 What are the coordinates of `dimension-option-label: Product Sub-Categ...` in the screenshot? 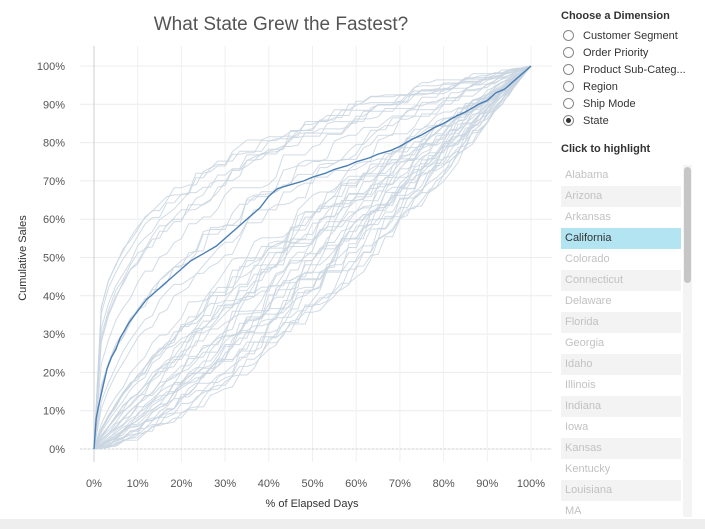 It's located at (634, 69).